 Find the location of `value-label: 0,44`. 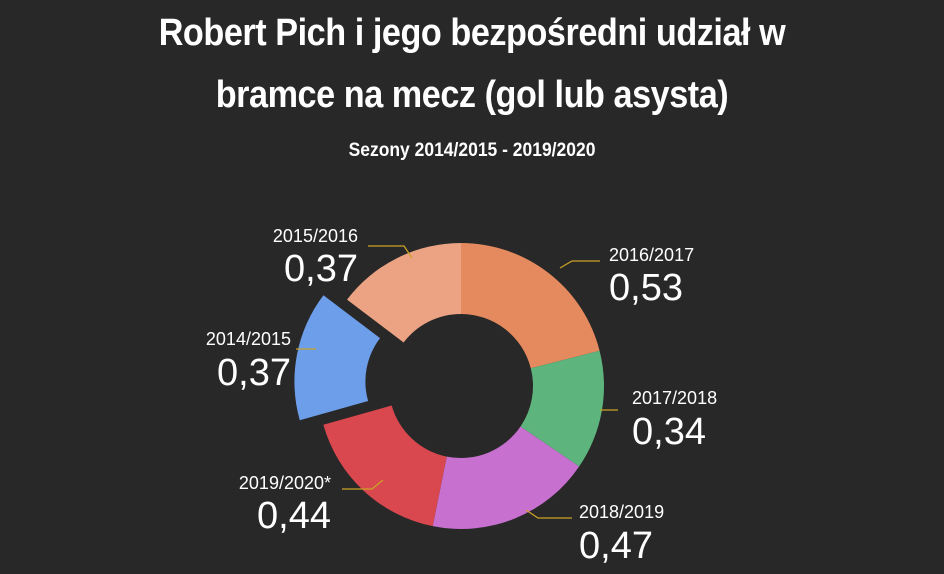

value-label: 0,44 is located at coordinates (294, 516).